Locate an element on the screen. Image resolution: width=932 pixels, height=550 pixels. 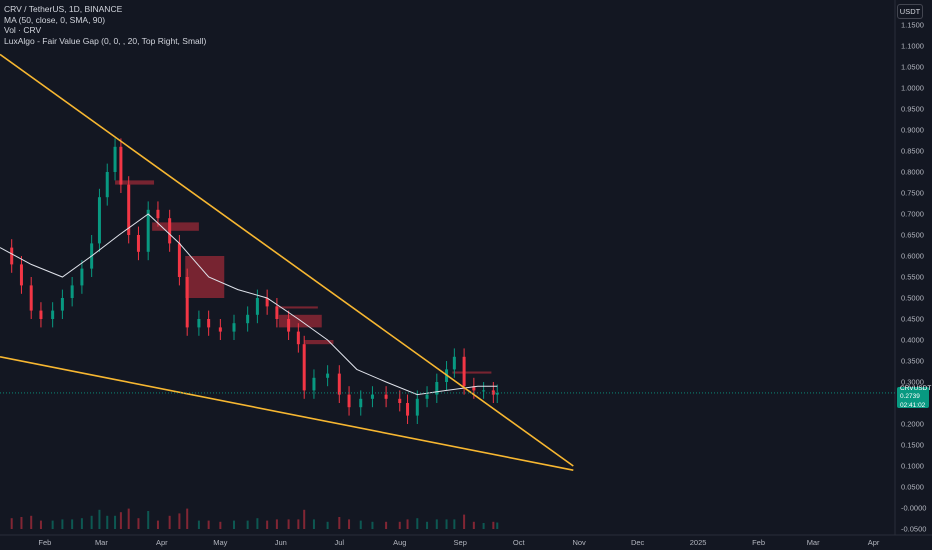
currency-button: USDT is located at coordinates (910, 11).